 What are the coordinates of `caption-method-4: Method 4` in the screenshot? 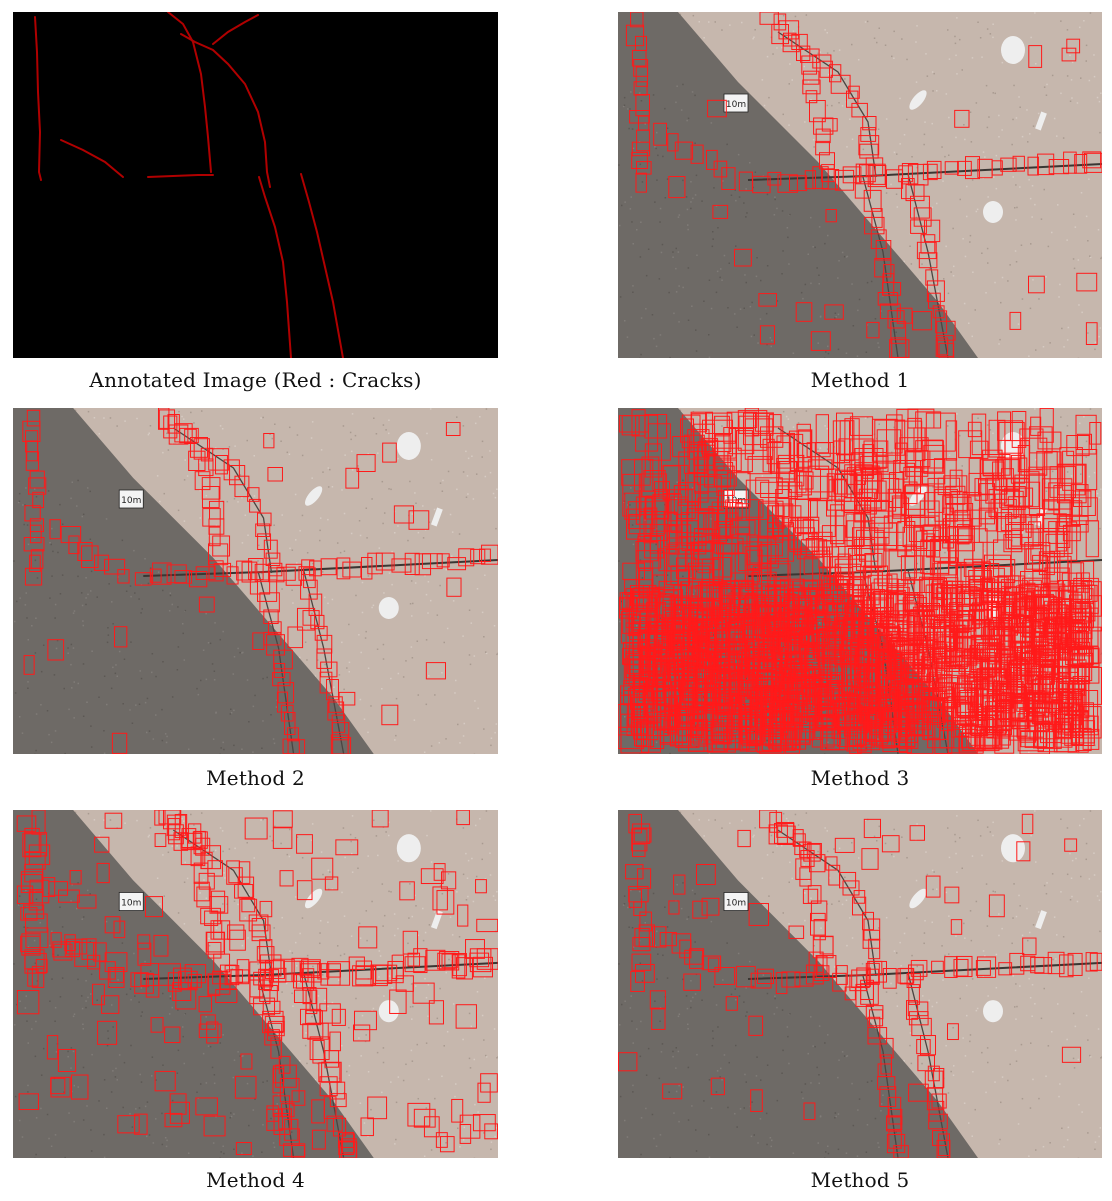 It's located at (255, 1180).